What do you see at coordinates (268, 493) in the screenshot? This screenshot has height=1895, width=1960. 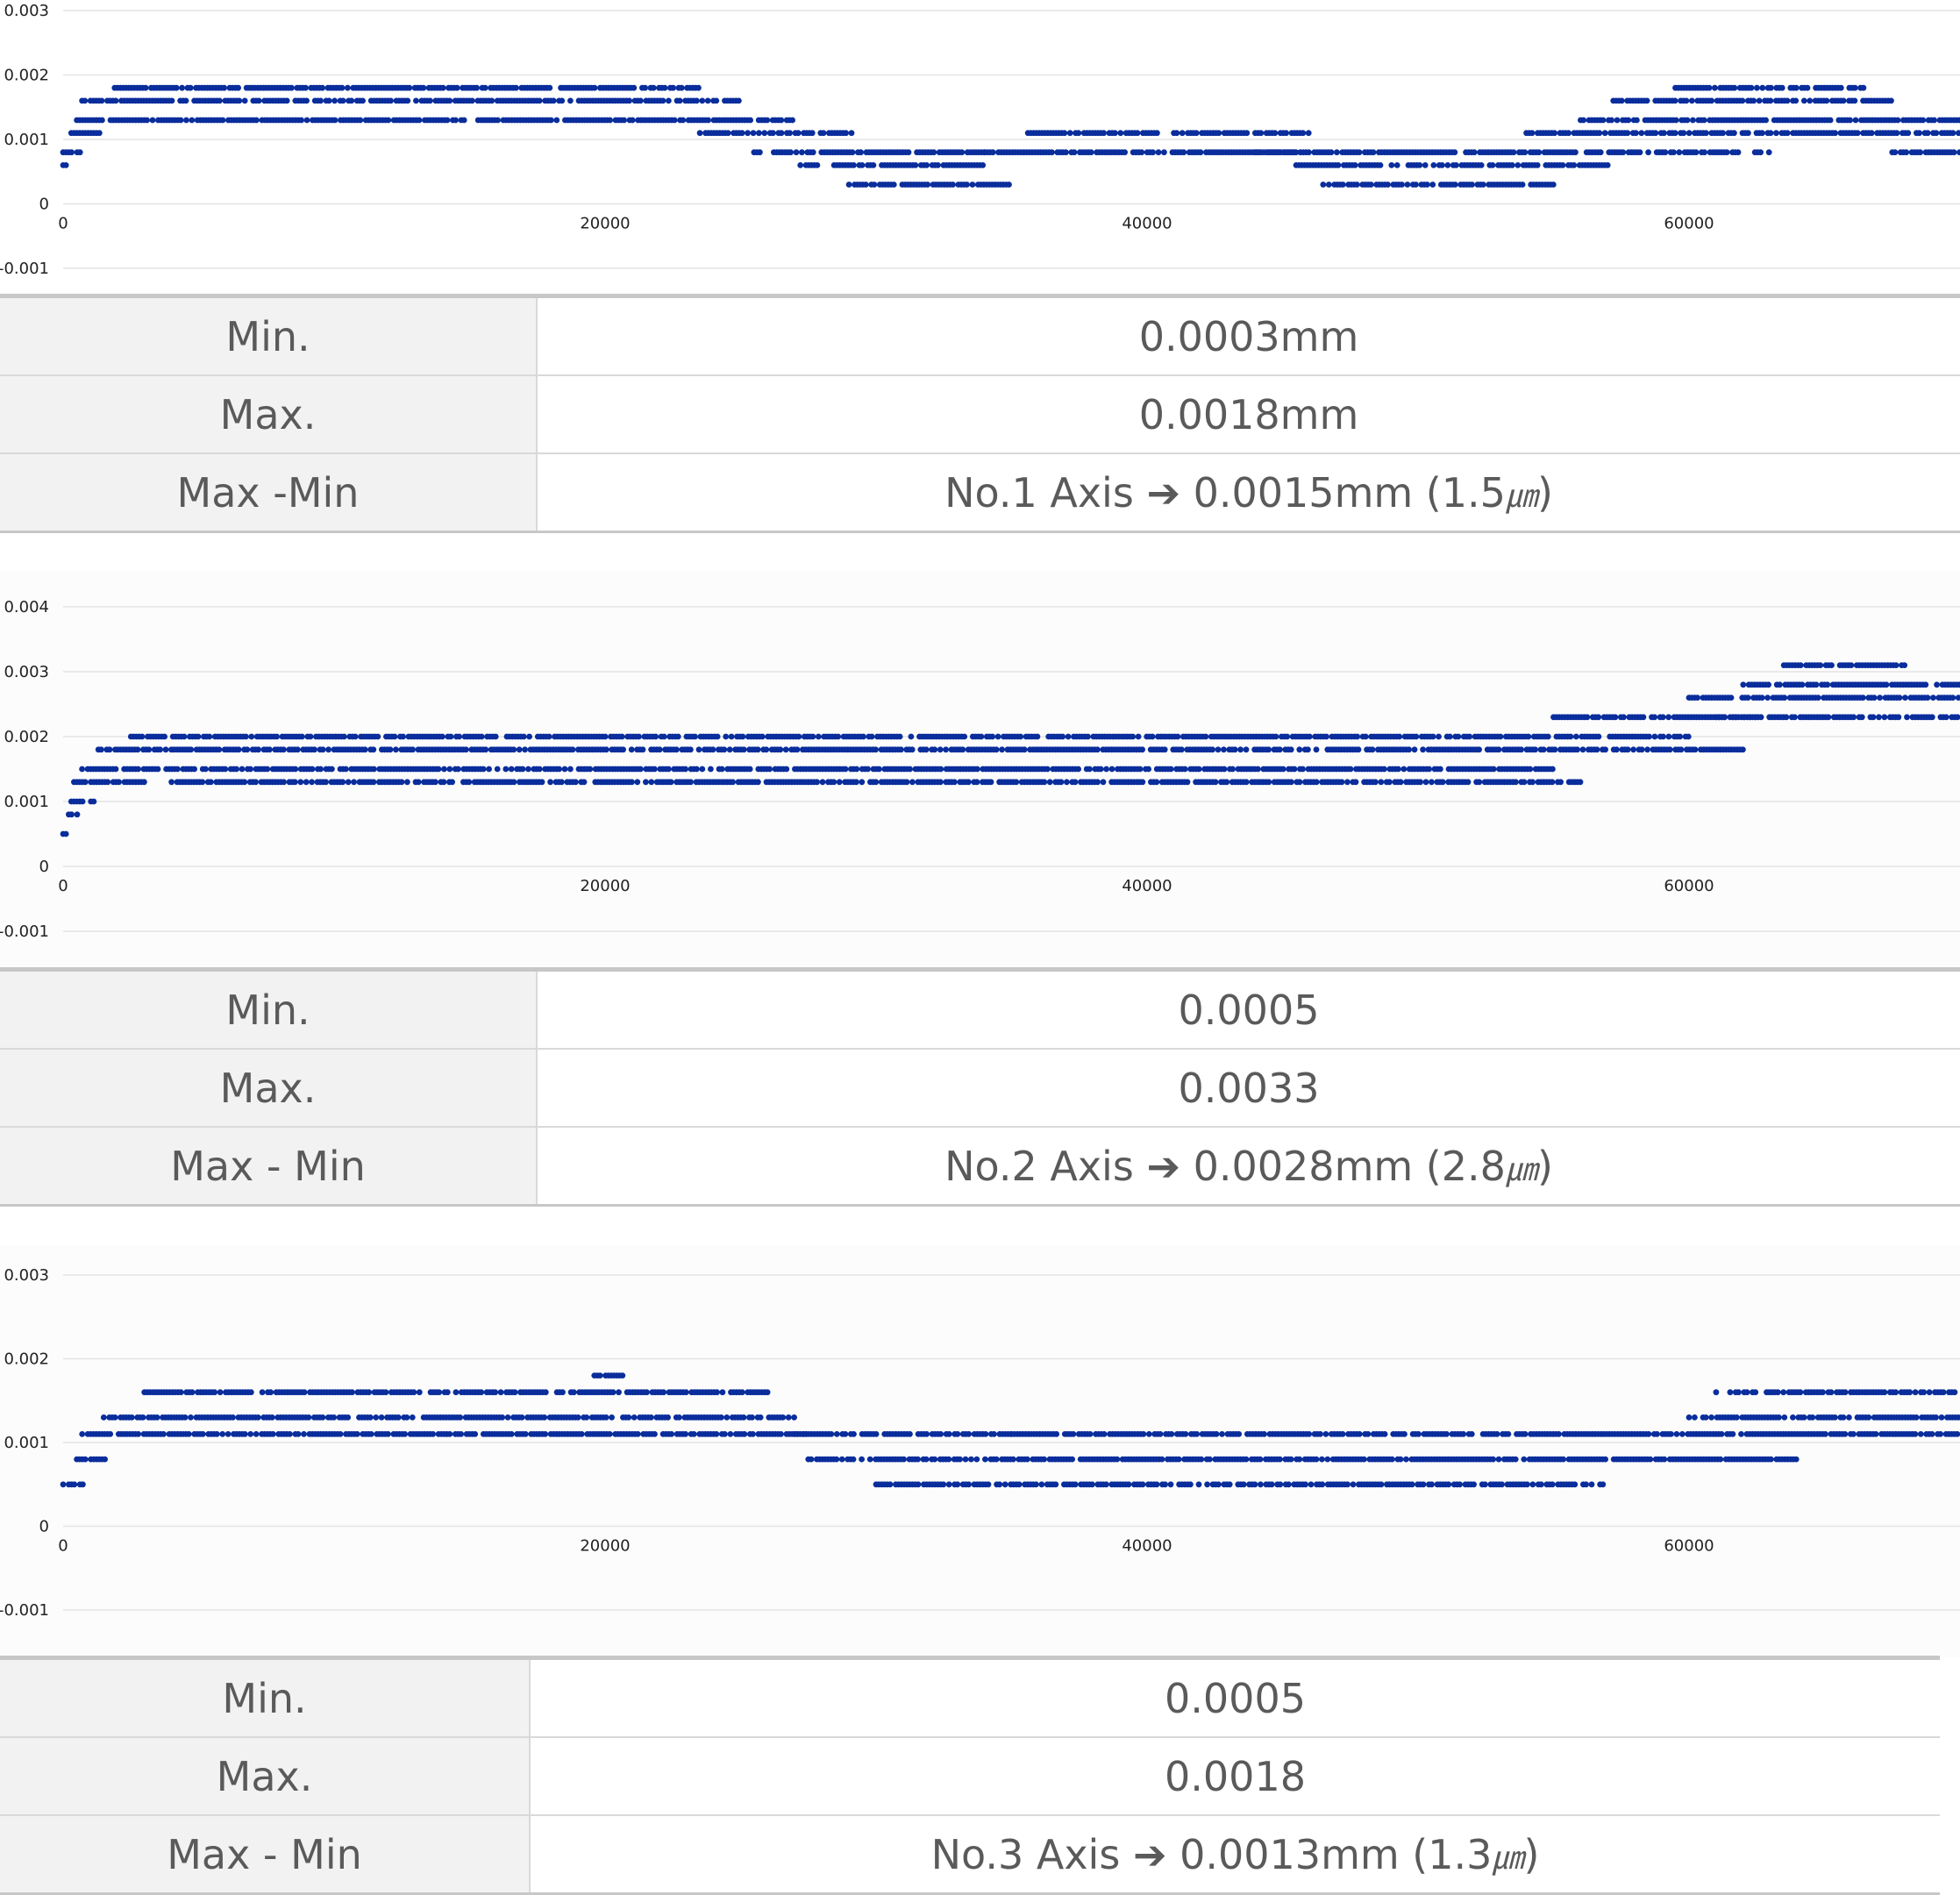 I see `row-label: Max -Min` at bounding box center [268, 493].